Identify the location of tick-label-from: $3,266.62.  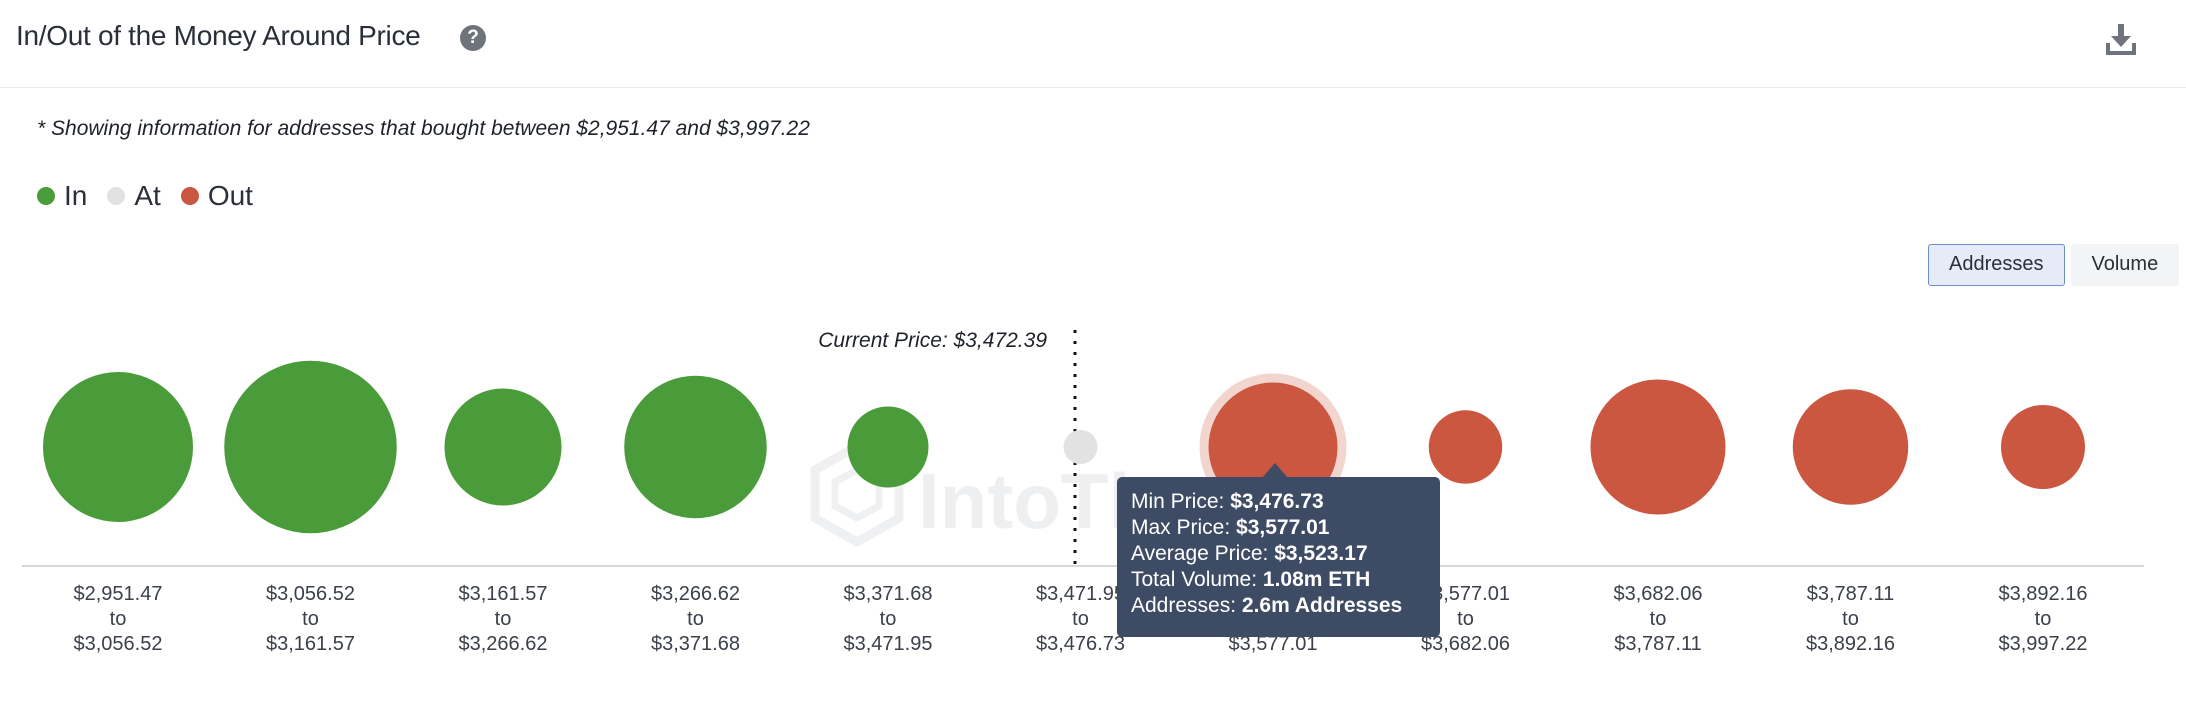
(695, 594).